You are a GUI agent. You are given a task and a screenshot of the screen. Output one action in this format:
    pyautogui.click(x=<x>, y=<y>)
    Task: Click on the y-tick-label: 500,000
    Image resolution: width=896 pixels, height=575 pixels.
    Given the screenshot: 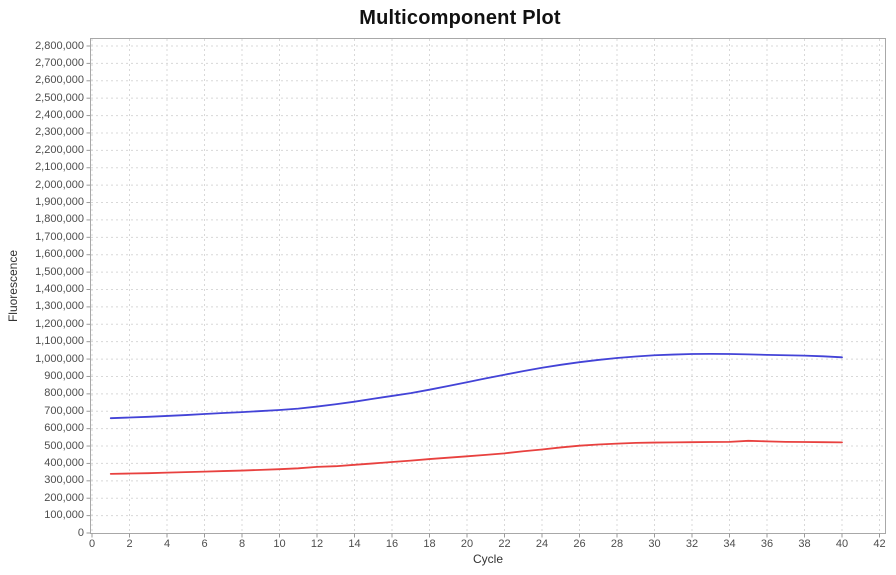 What is the action you would take?
    pyautogui.click(x=64, y=445)
    